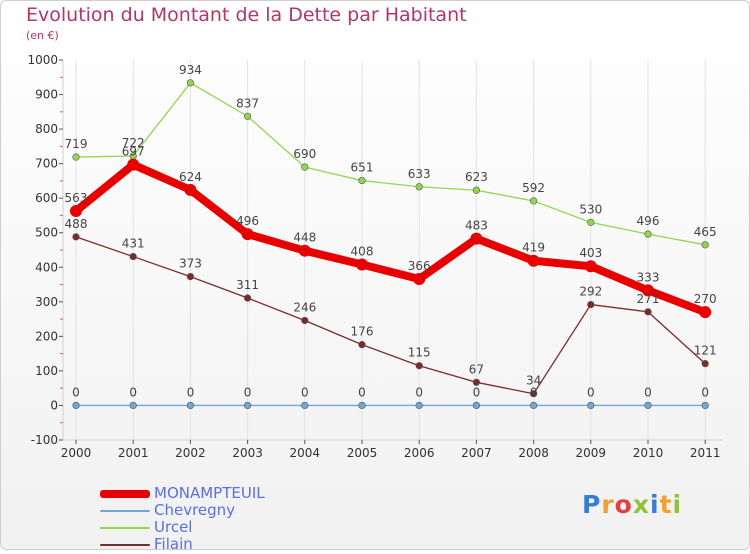 The image size is (750, 554). Describe the element at coordinates (46, 267) in the screenshot. I see `y-tick-label: 400` at that location.